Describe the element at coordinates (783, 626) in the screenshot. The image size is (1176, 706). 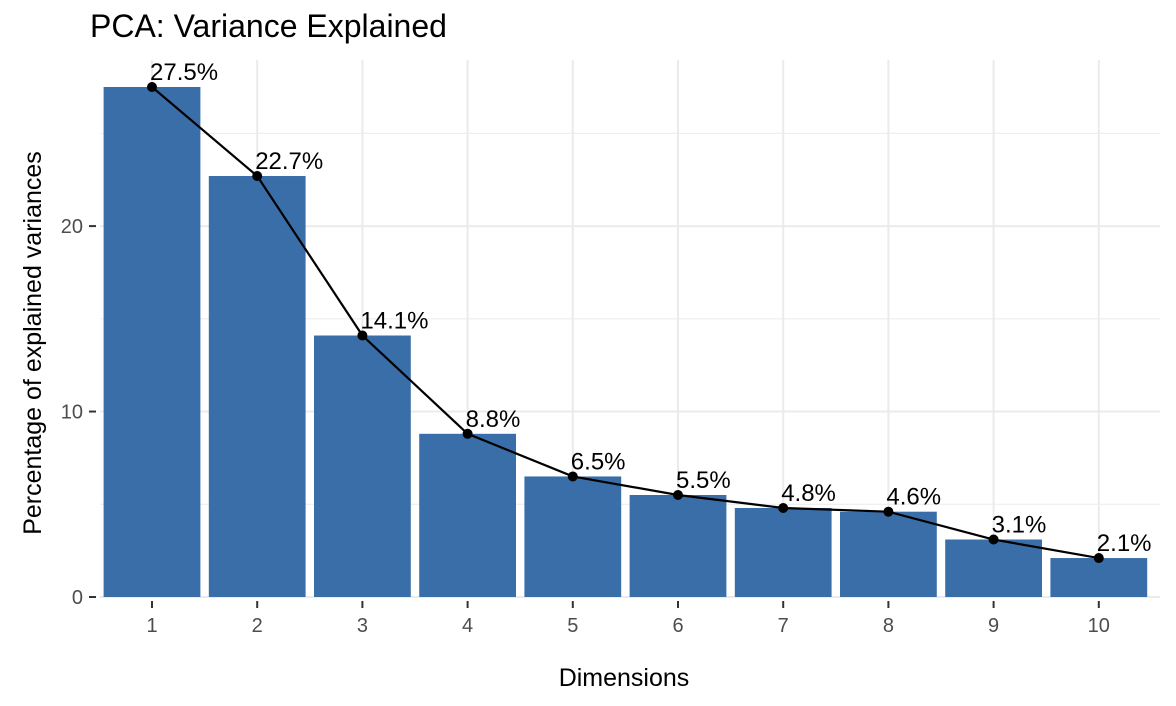
I see `x-tick-label: 7` at that location.